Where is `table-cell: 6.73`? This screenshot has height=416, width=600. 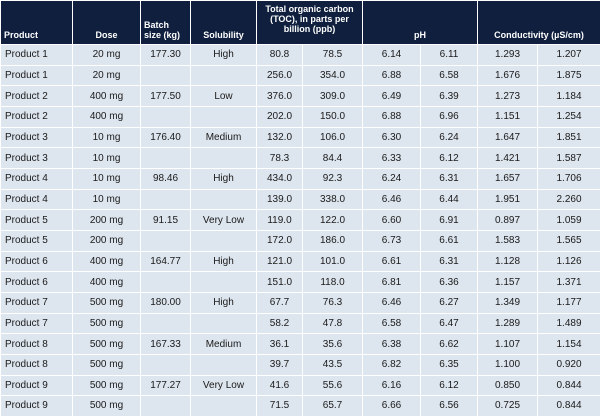 table-cell: 6.73 is located at coordinates (392, 240).